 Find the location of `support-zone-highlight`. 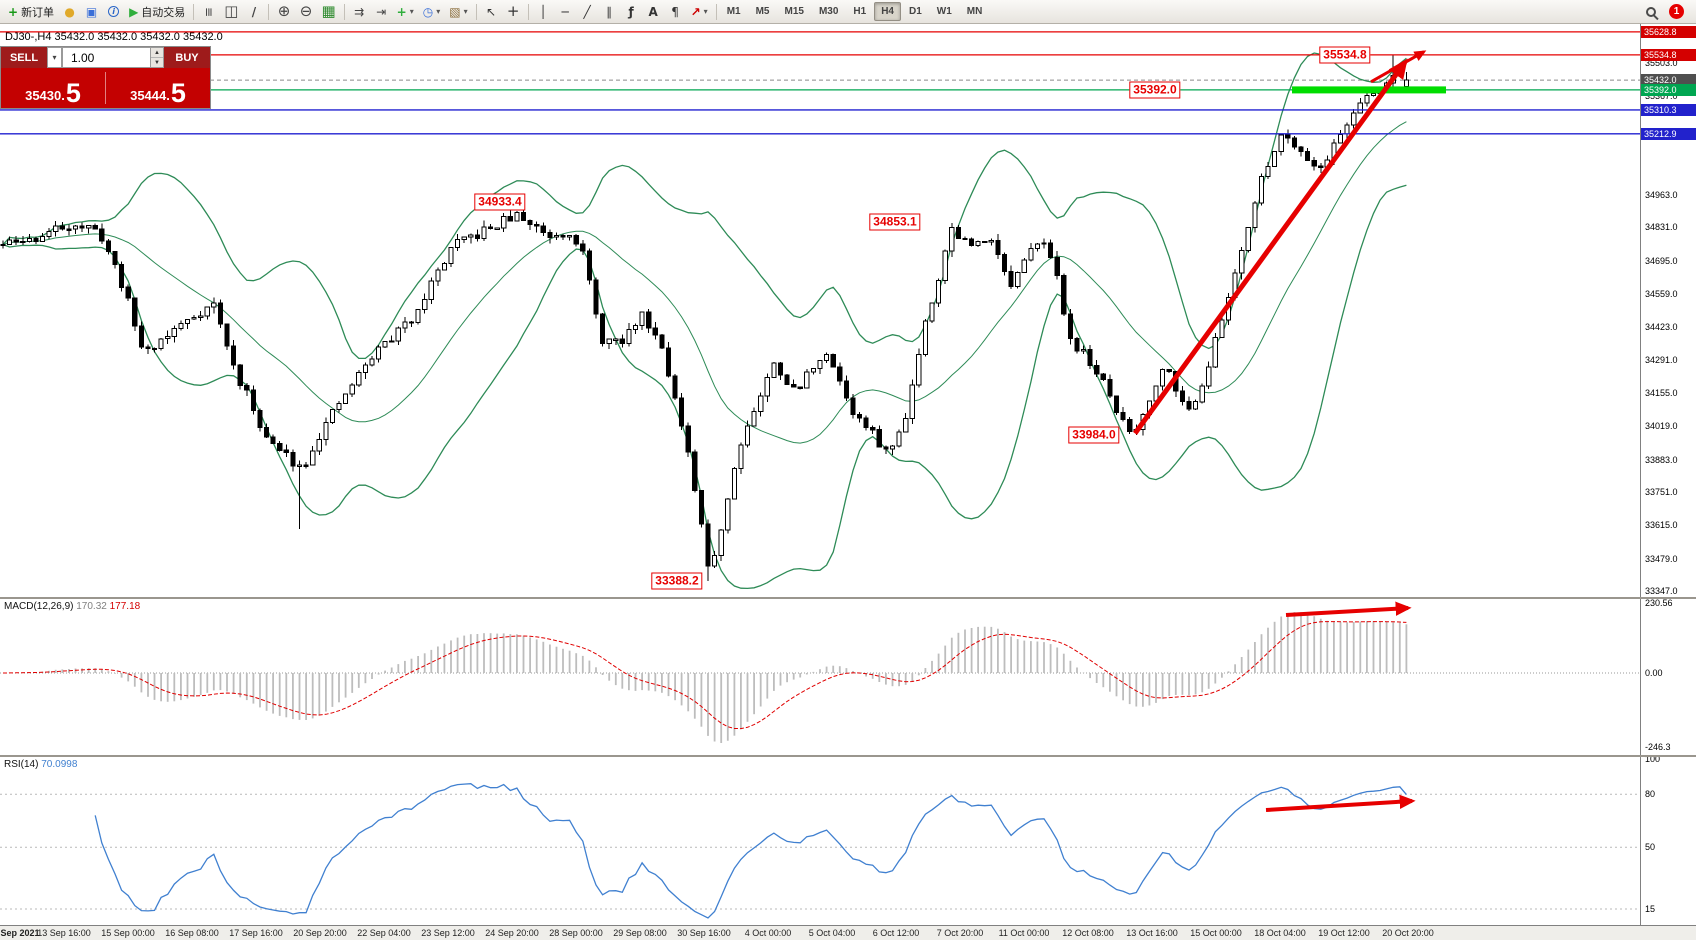

support-zone-highlight is located at coordinates (1369, 90).